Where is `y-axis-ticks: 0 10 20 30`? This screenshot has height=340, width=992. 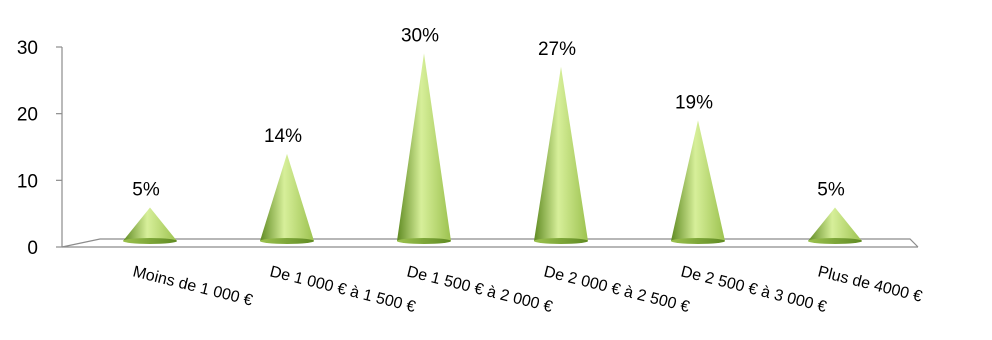 y-axis-ticks: 0 10 20 30 is located at coordinates (39, 148).